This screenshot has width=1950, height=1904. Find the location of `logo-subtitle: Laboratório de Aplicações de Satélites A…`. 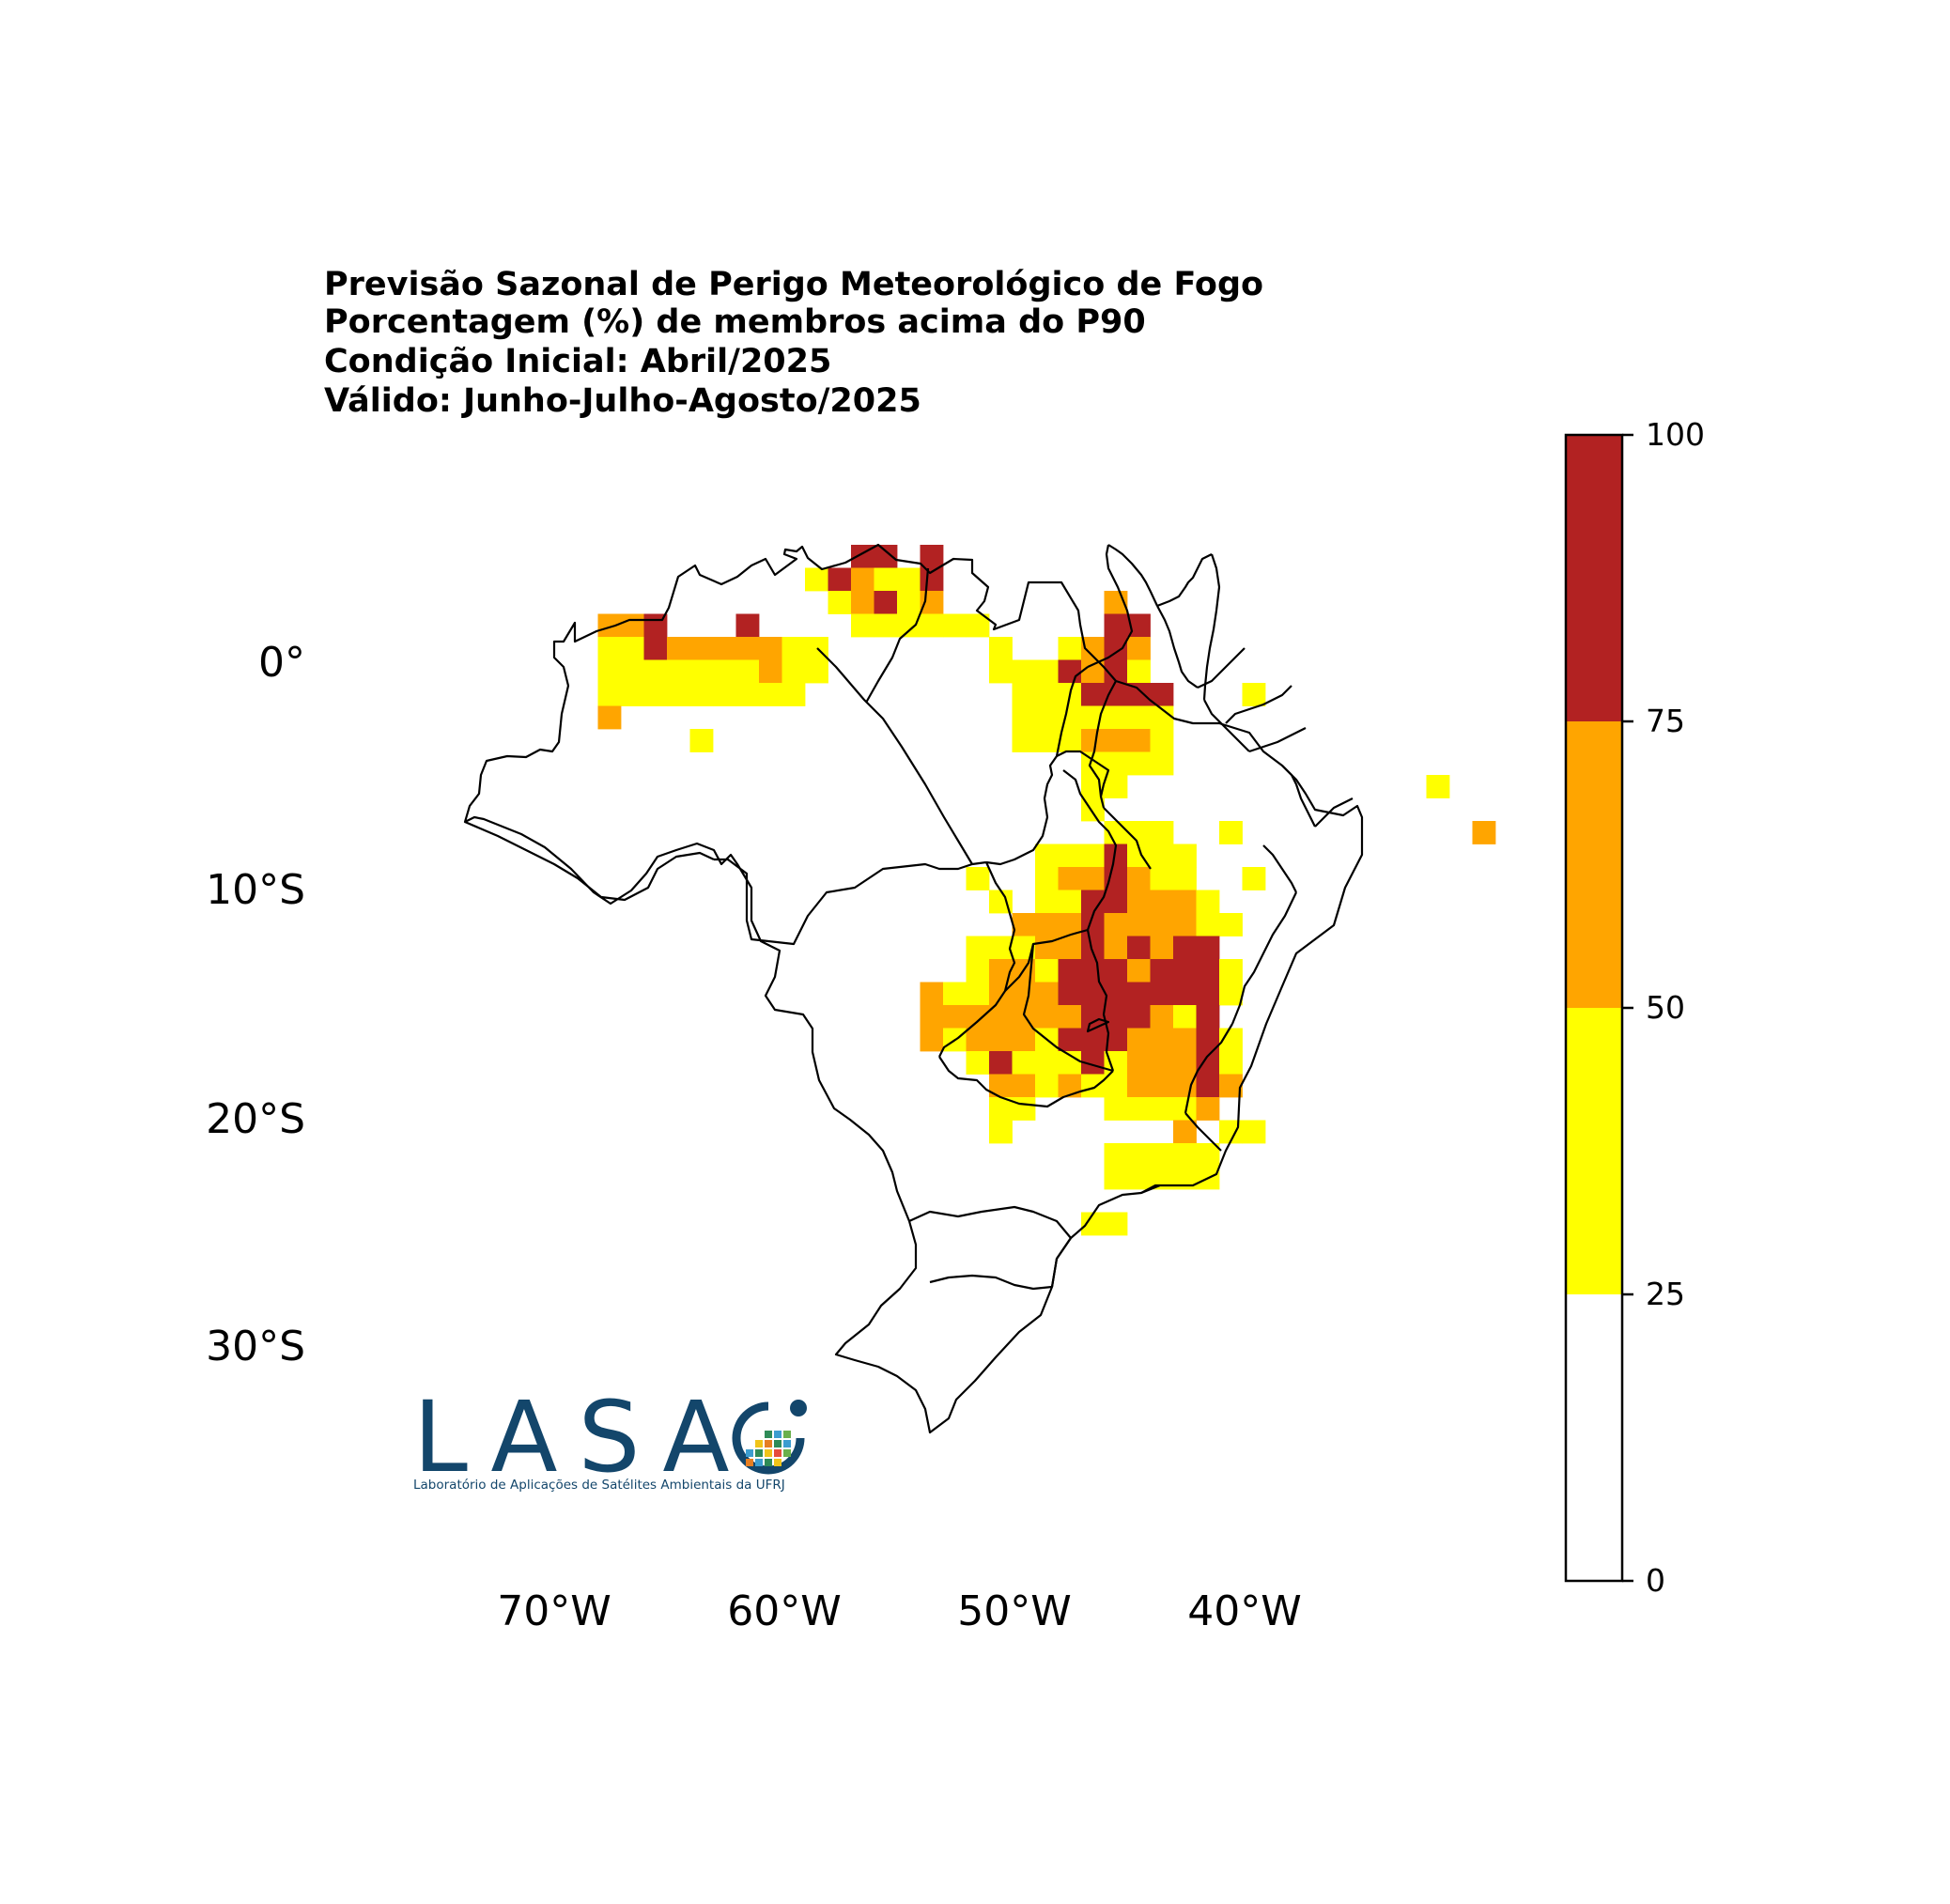

logo-subtitle: Laboratório de Aplicações de Satélites A… is located at coordinates (599, 1486).